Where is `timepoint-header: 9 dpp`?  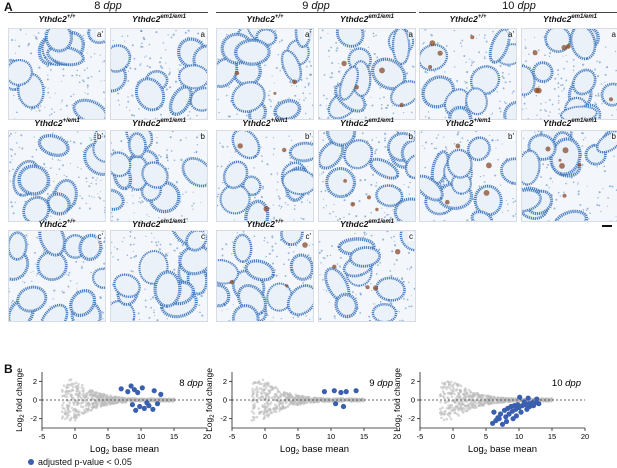 timepoint-header: 9 dpp is located at coordinates (316, 6).